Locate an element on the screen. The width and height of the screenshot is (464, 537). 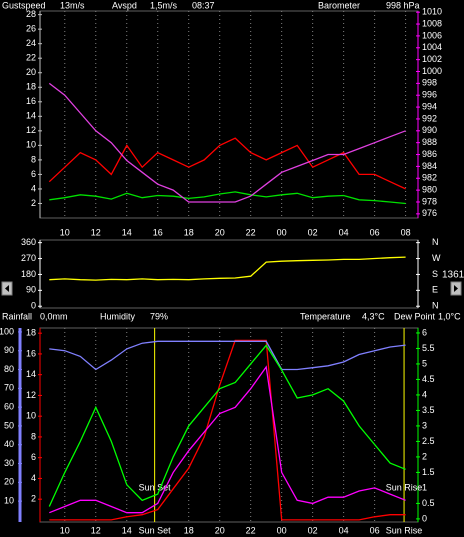
y2-tick-label: 988 is located at coordinates (429, 142).